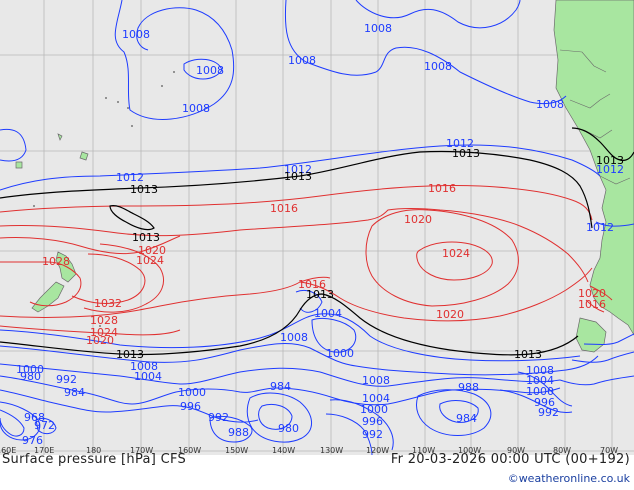  What do you see at coordinates (84, 156) in the screenshot?
I see `pacific-island-a` at bounding box center [84, 156].